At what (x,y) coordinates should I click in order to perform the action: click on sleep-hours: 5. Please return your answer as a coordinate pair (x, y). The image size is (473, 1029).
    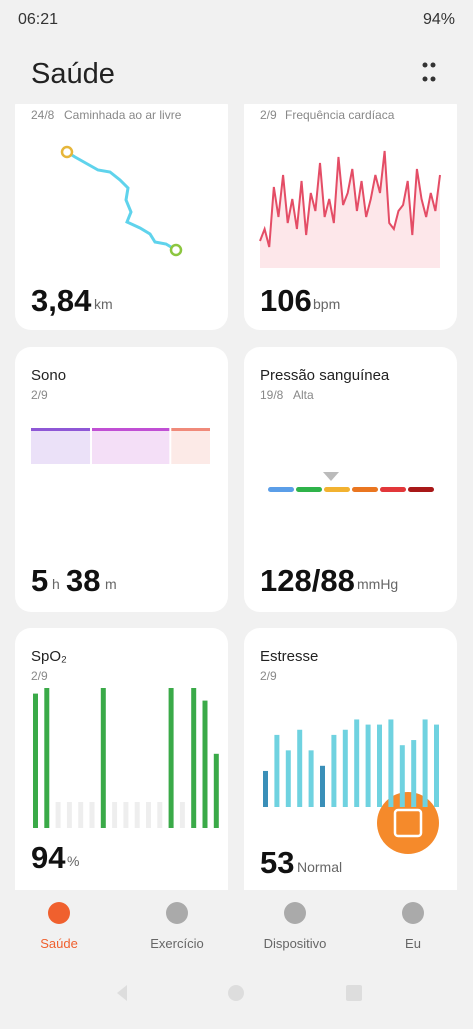
    Looking at the image, I should click on (39, 580).